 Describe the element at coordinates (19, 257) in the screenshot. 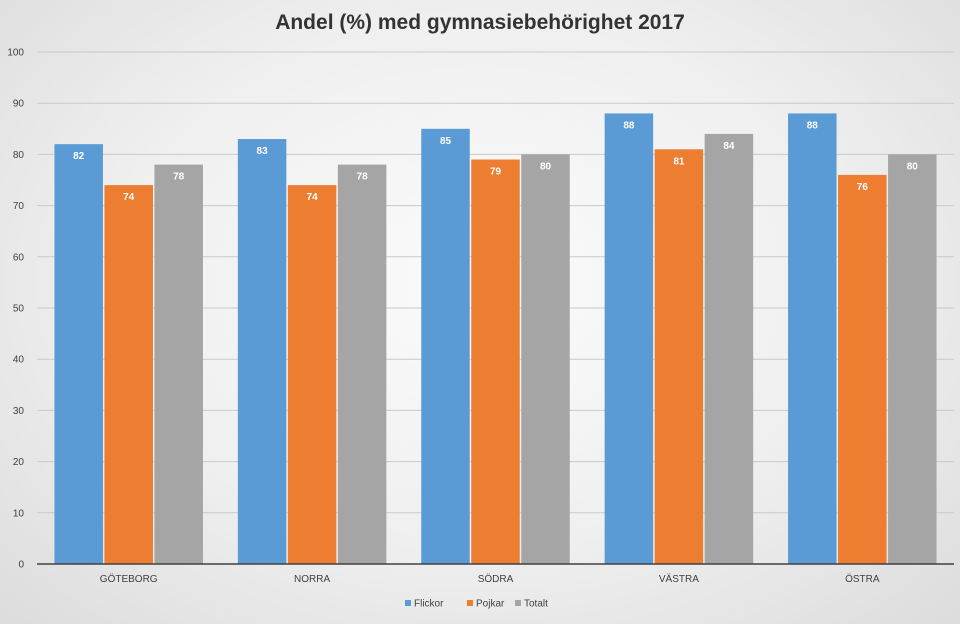

I see `y-tick-label: 60` at that location.